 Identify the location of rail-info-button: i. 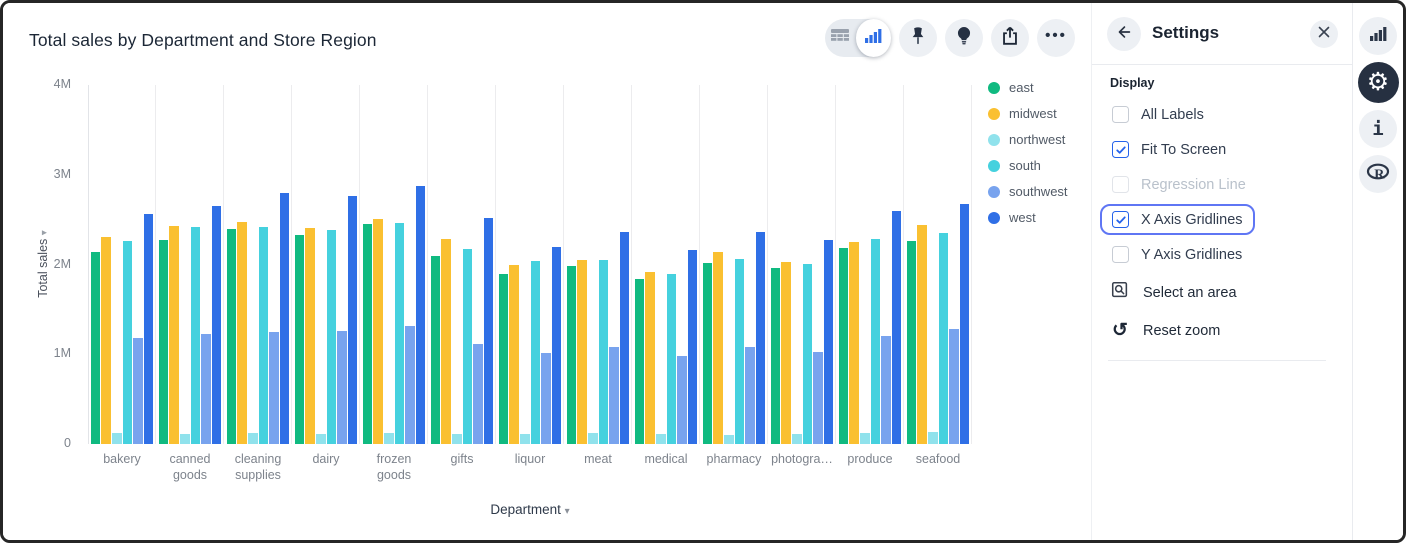
(1378, 129).